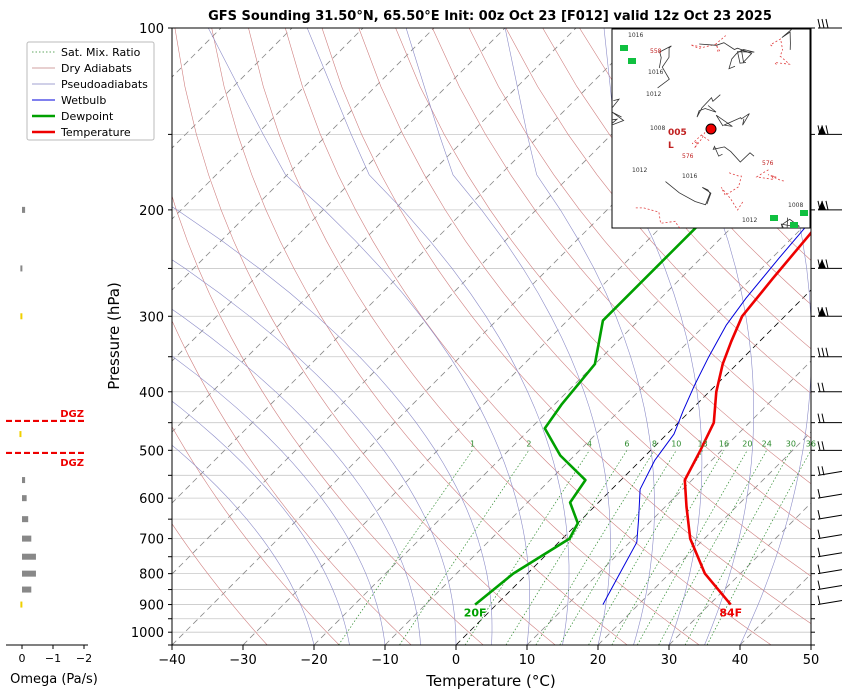 The width and height of the screenshot is (855, 699). Describe the element at coordinates (83, 100) in the screenshot. I see `legend-entry: Wetbulb` at that location.